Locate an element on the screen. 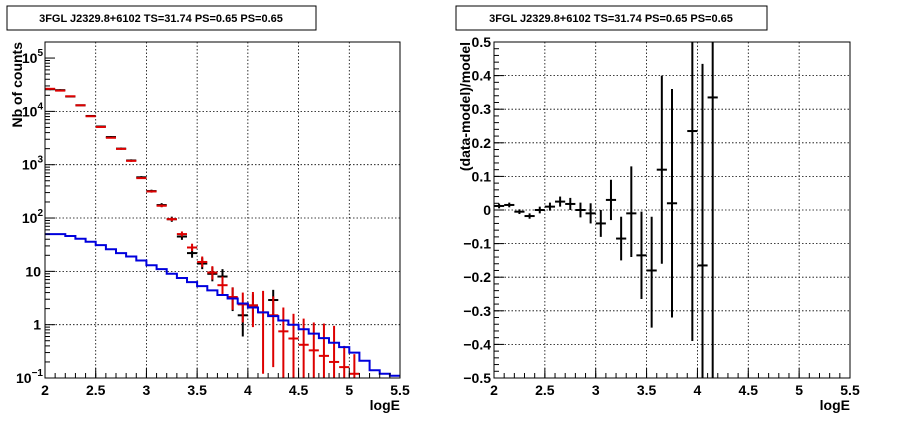 This screenshot has width=898, height=421. counts-x-tick-label: 5 is located at coordinates (349, 390).